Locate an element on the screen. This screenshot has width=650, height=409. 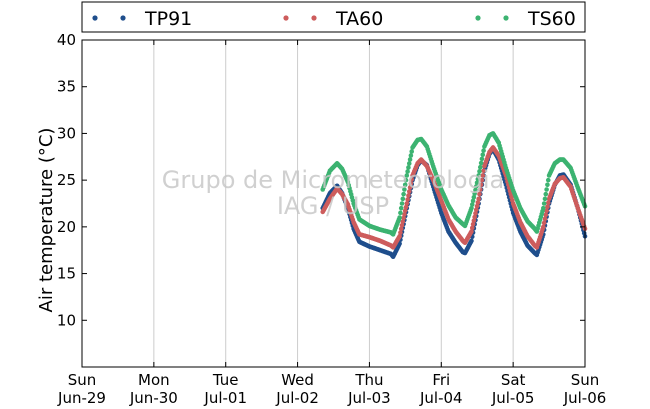
x-tick-label-date: Jul-05 is located at coordinates (513, 398).